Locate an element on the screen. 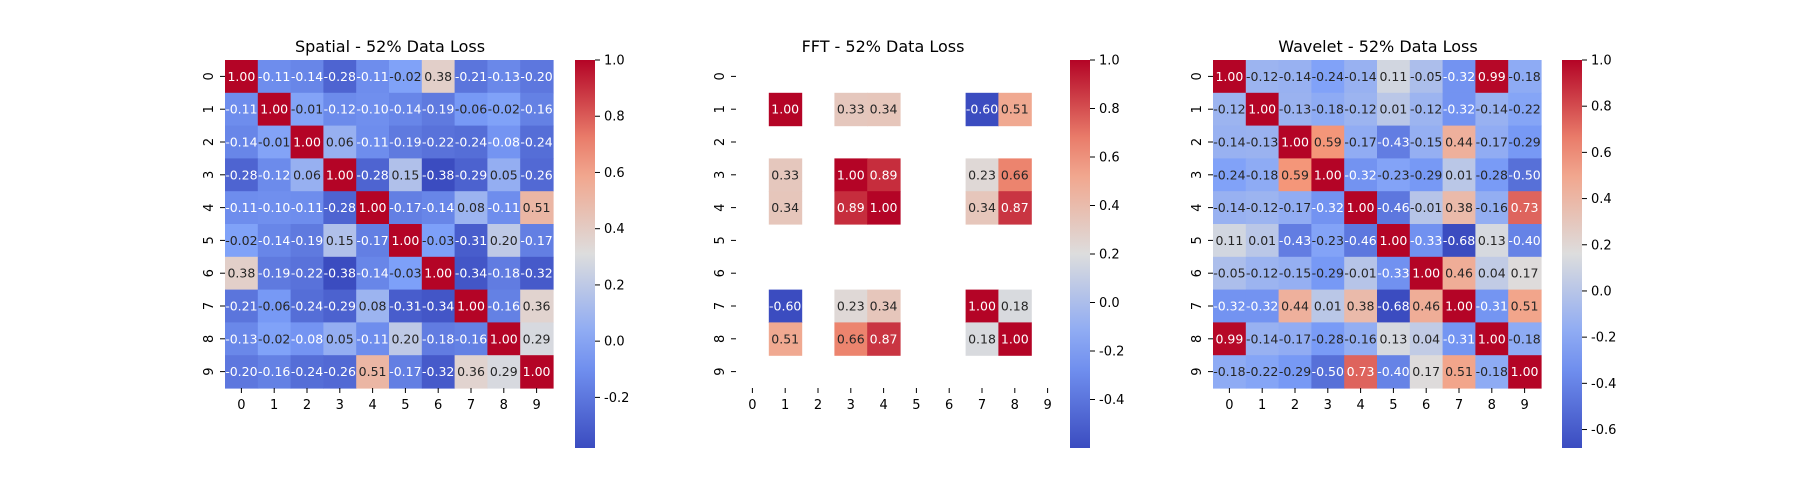  cell-value-label: -0.03 is located at coordinates (438, 240).